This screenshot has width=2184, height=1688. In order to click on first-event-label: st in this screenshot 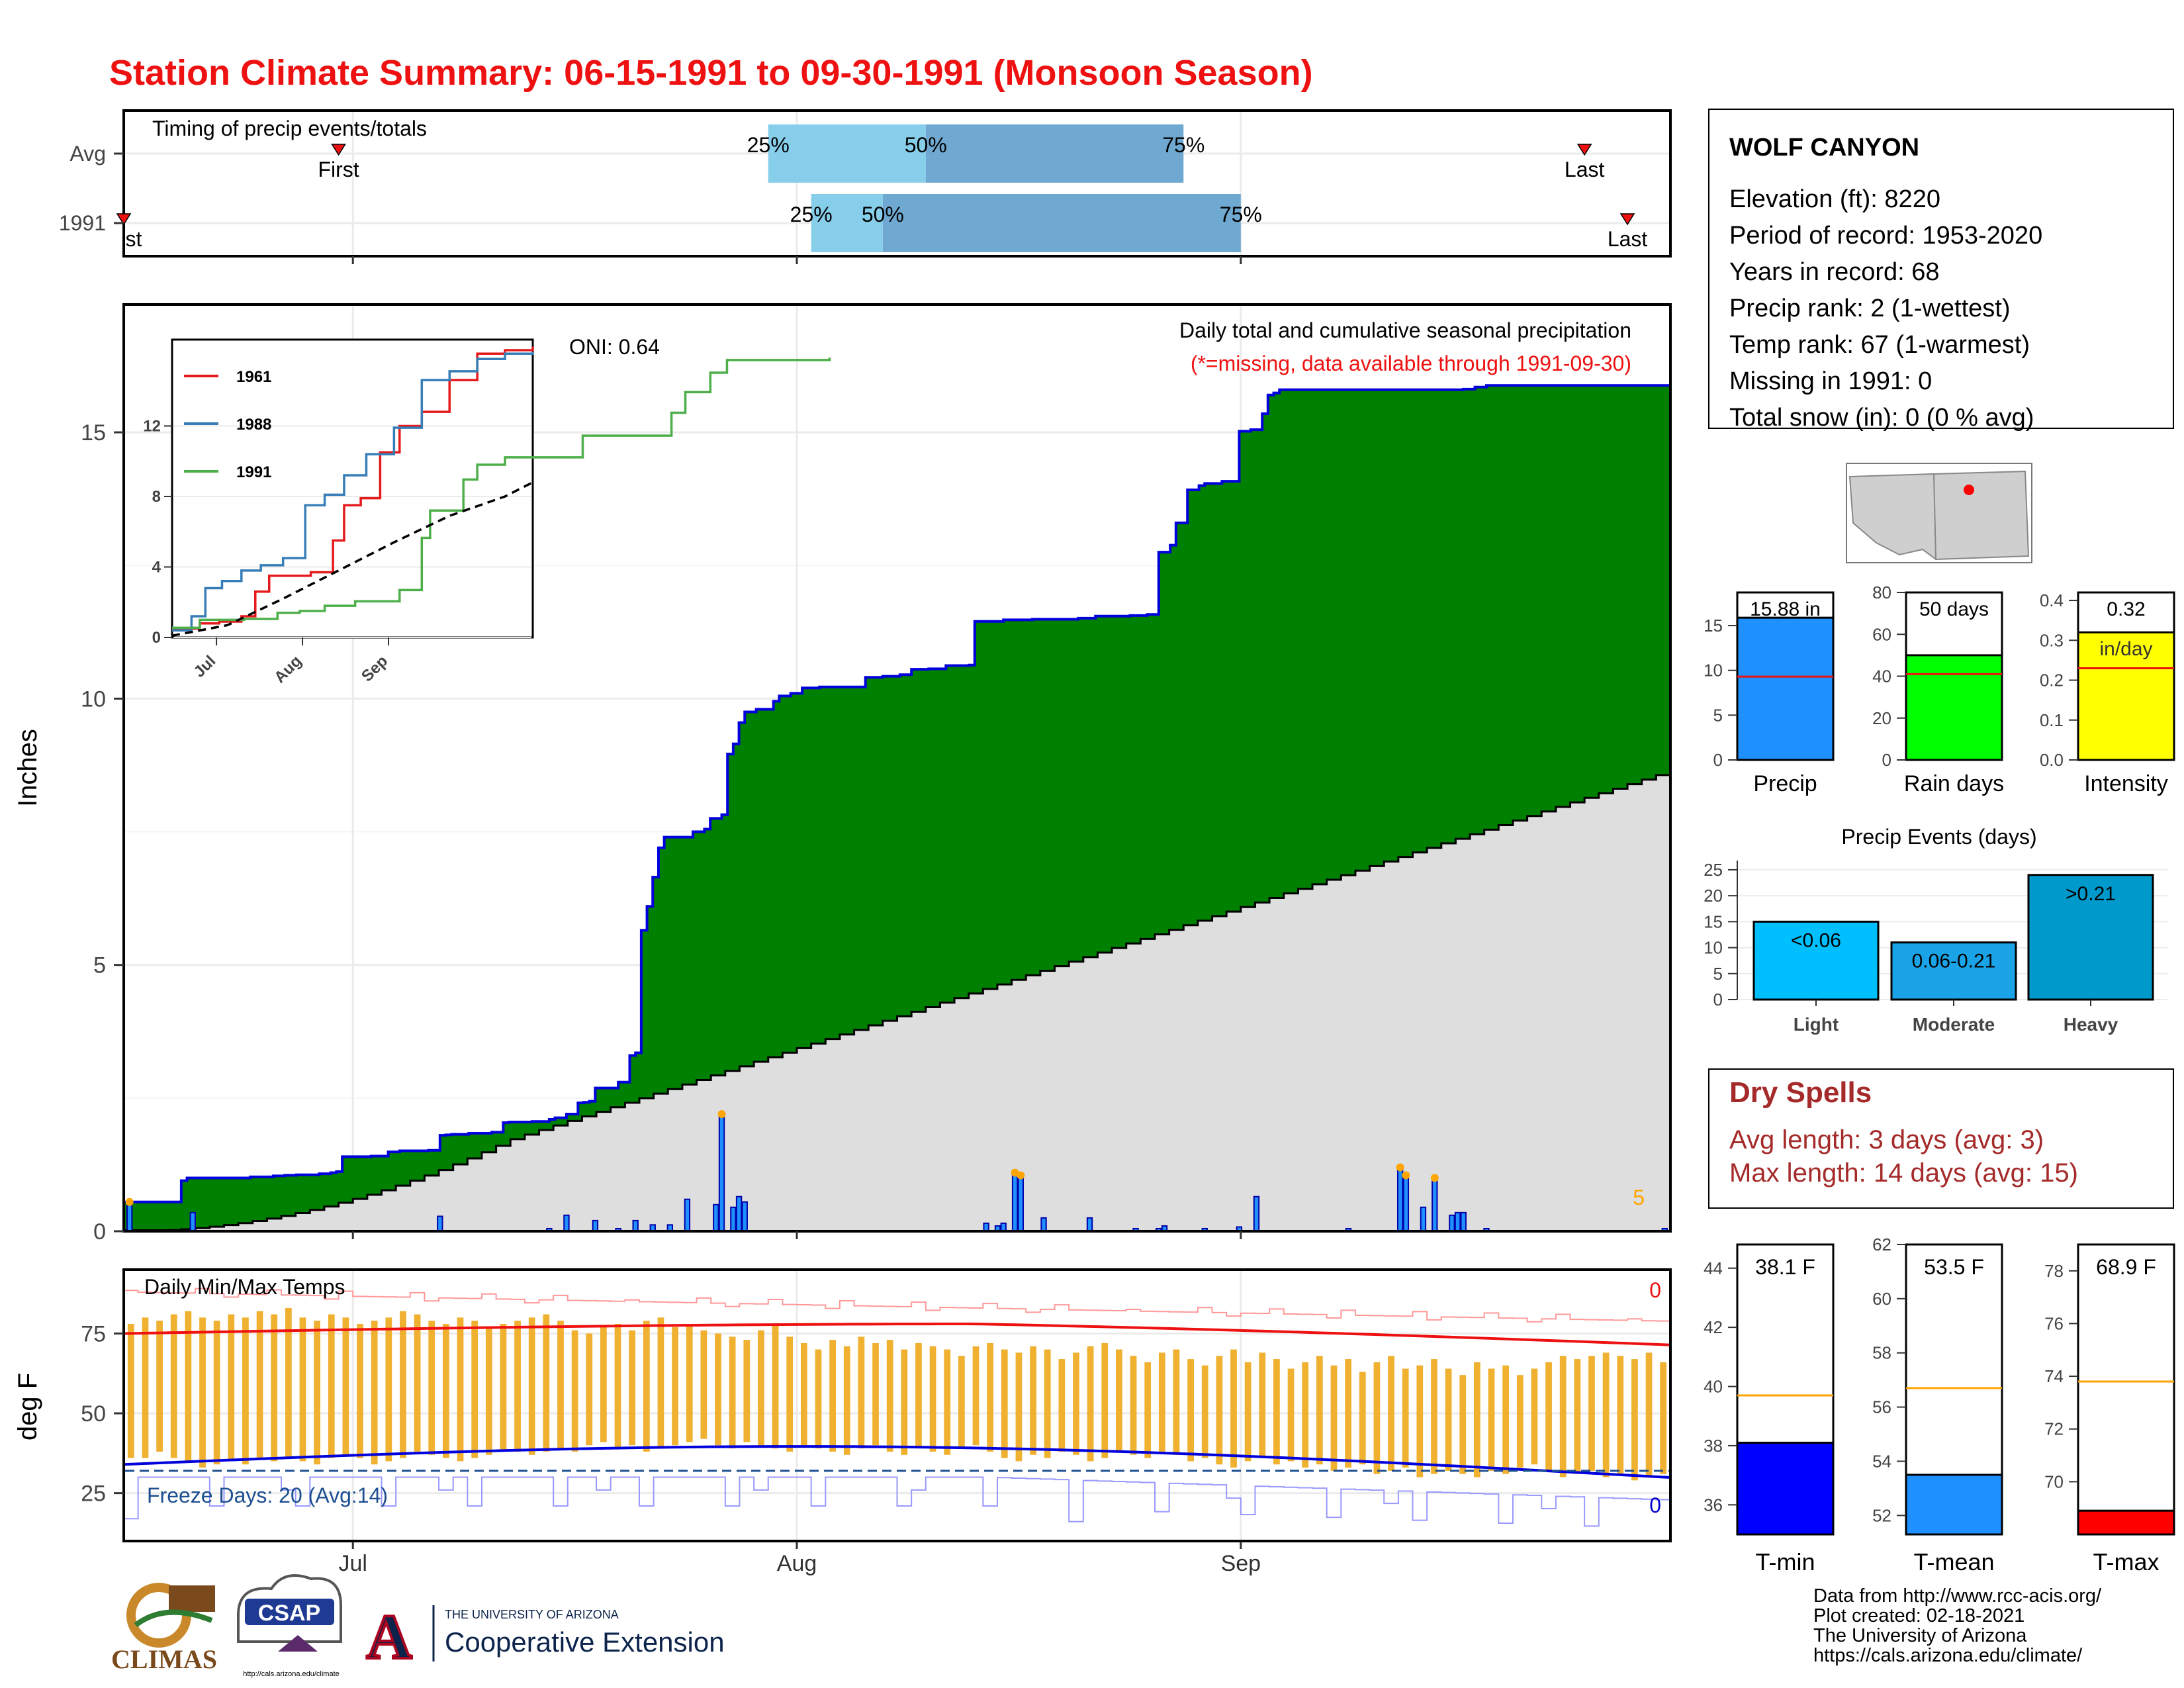, I will do `click(134, 239)`.